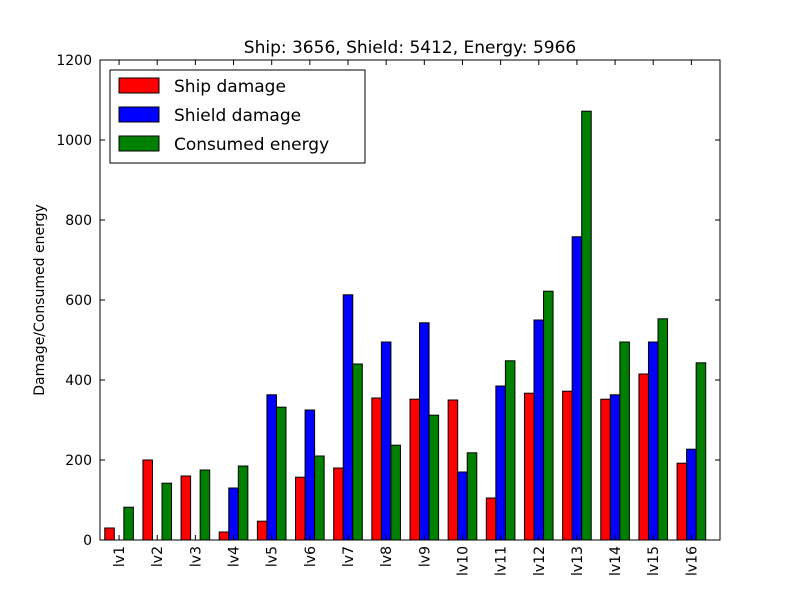 The height and width of the screenshot is (600, 800). What do you see at coordinates (74, 61) in the screenshot?
I see `y-tick-label: 1200` at bounding box center [74, 61].